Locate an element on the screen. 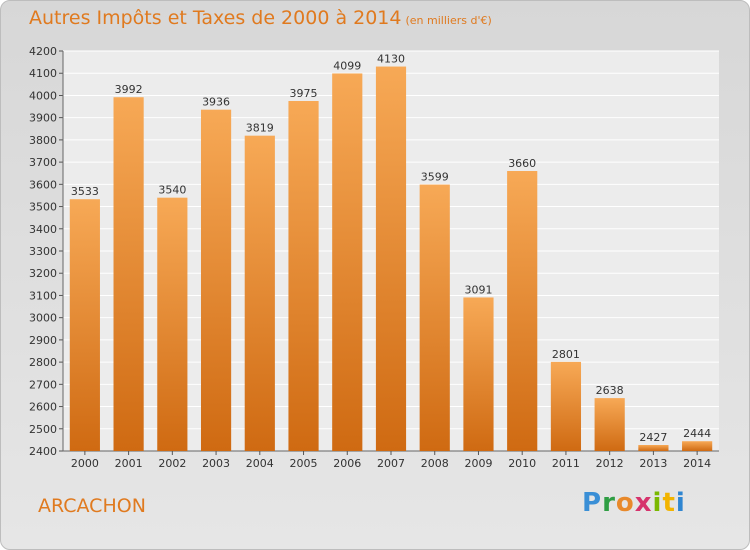  x-tick-label: 2010 is located at coordinates (522, 463).